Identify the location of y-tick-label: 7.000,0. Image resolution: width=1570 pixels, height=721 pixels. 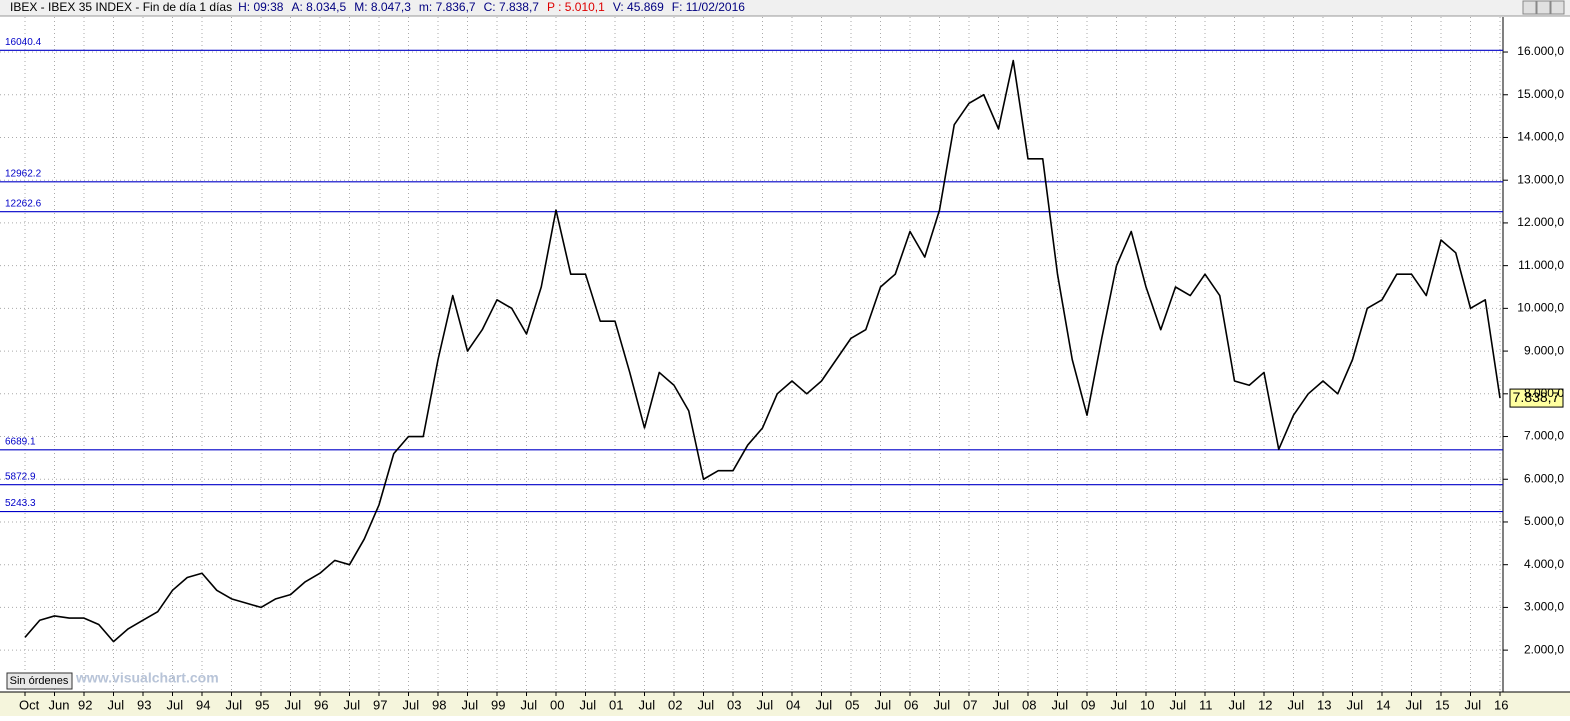
(1544, 436).